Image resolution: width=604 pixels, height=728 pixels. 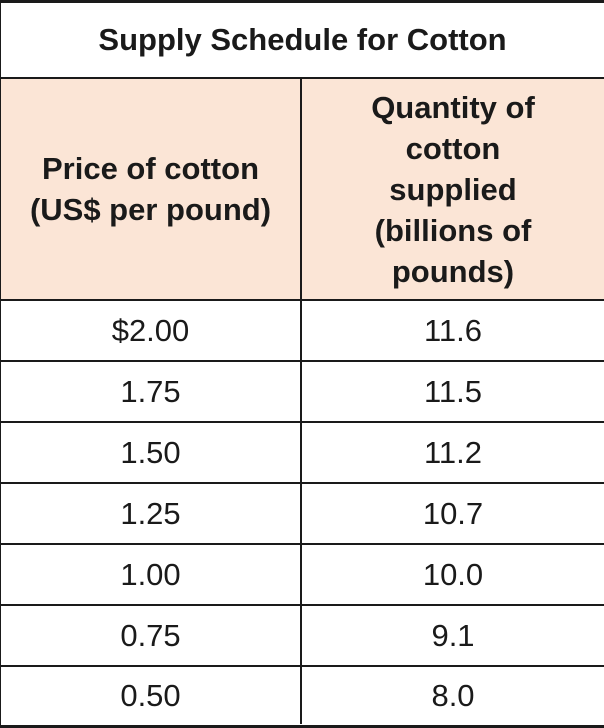 I want to click on table-row: 0.50 8.0, so click(x=302, y=694).